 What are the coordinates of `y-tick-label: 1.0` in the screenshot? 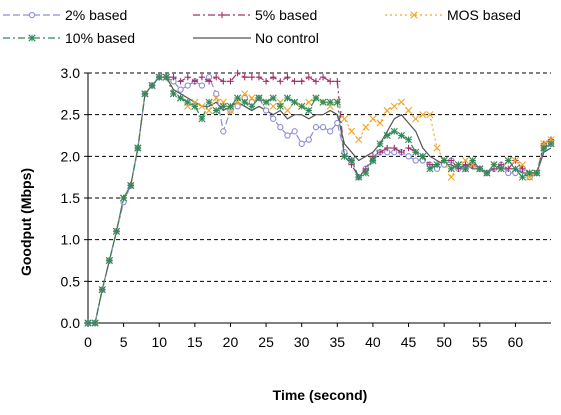 It's located at (71, 240).